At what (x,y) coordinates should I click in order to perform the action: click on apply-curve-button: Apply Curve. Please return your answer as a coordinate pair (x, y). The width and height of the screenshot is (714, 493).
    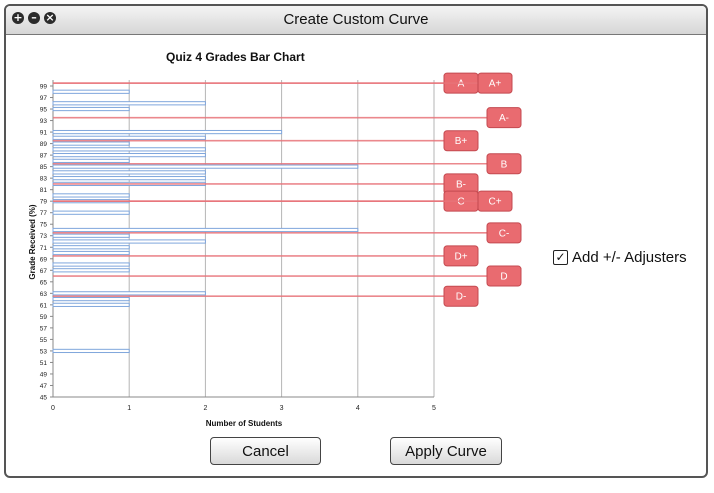
    Looking at the image, I should click on (446, 451).